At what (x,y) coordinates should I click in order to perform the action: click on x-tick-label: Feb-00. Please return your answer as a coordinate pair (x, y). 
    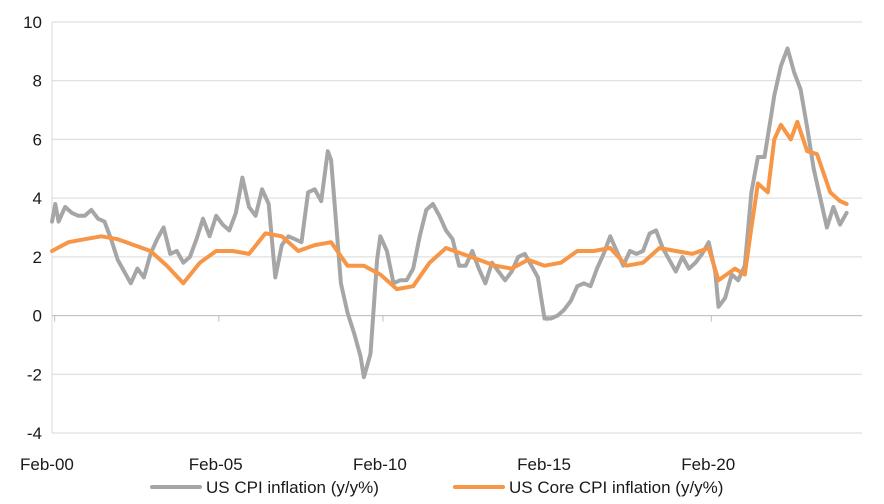
    Looking at the image, I should click on (47, 464).